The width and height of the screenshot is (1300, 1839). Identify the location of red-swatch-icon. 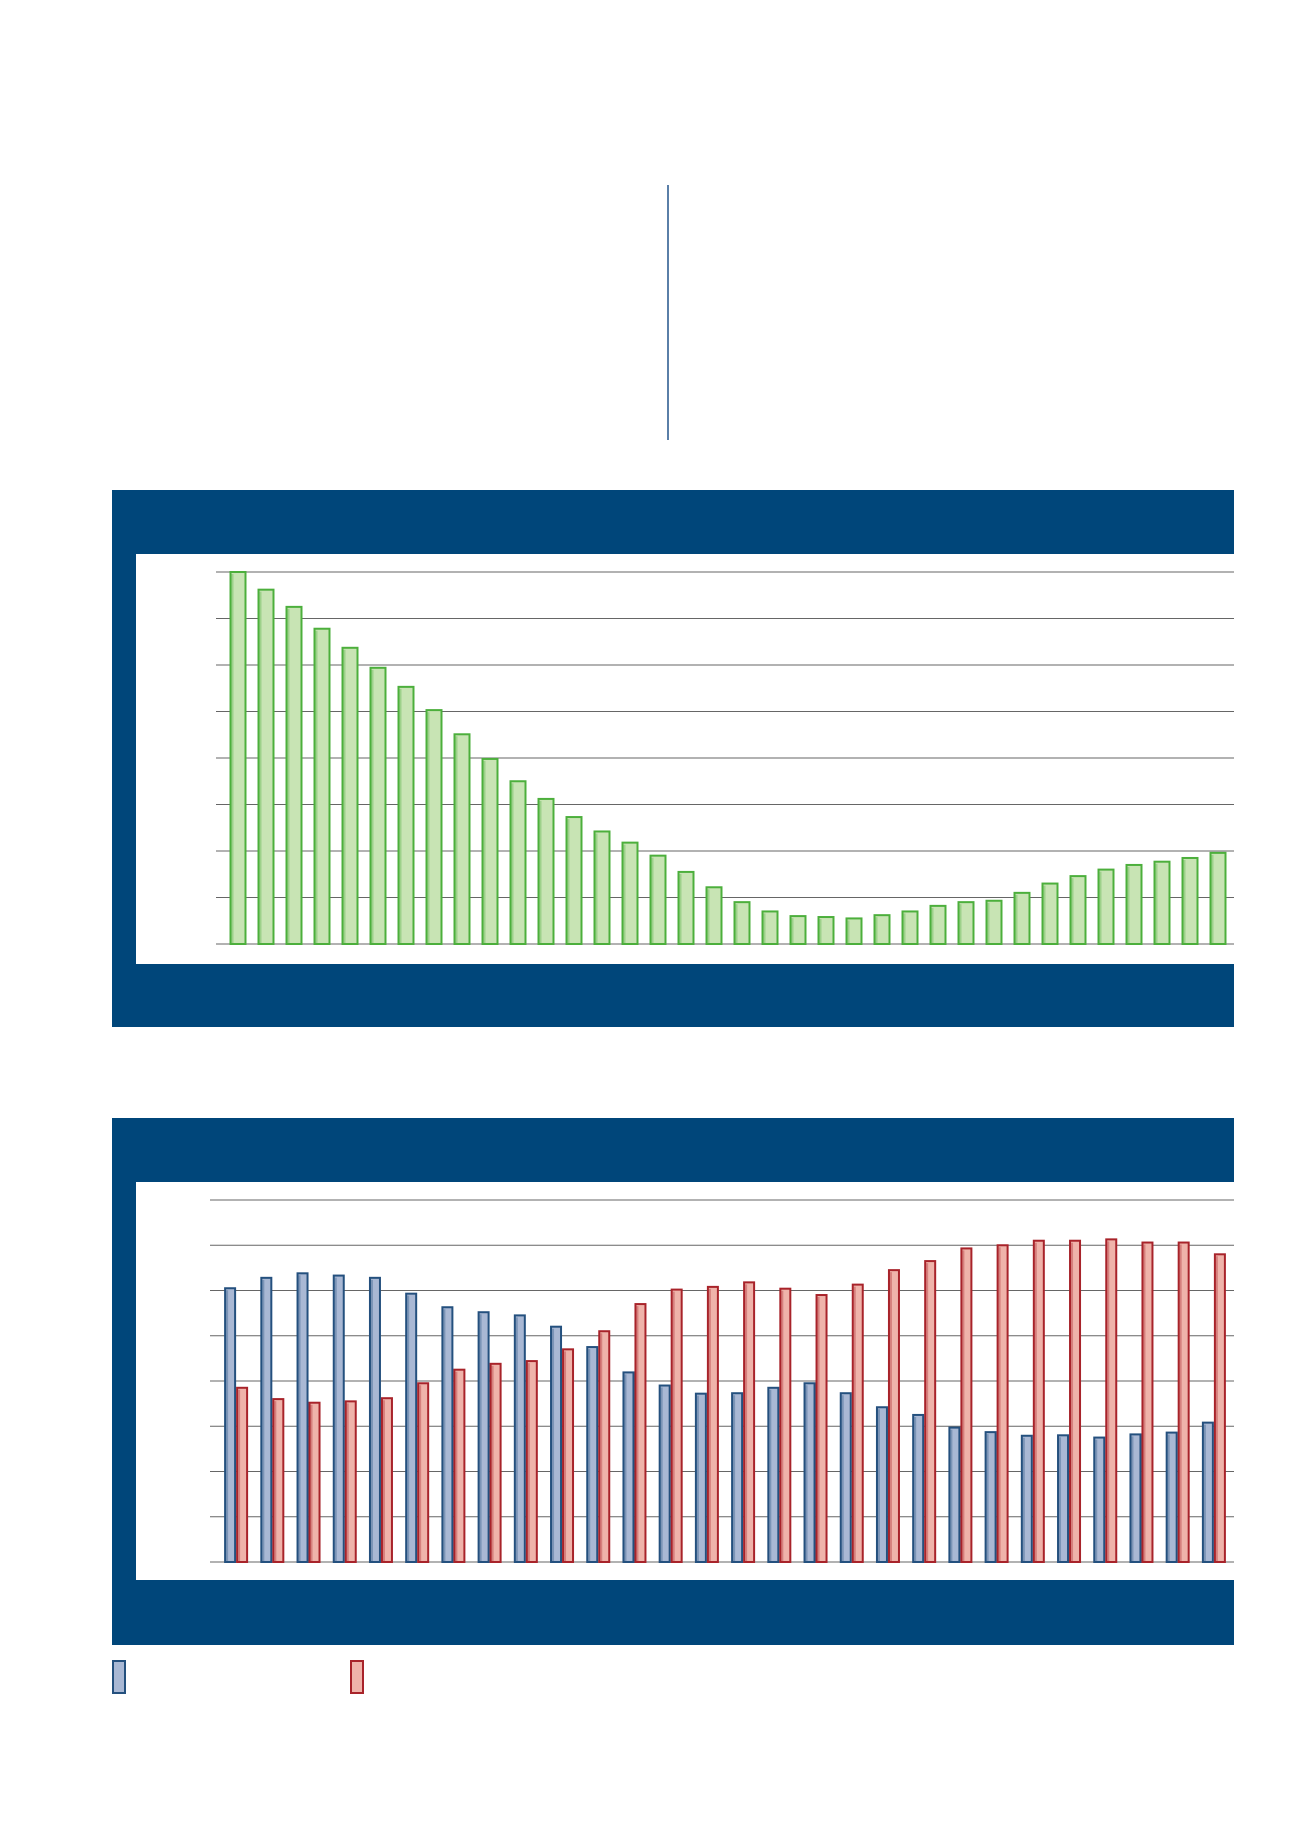
(357, 1677).